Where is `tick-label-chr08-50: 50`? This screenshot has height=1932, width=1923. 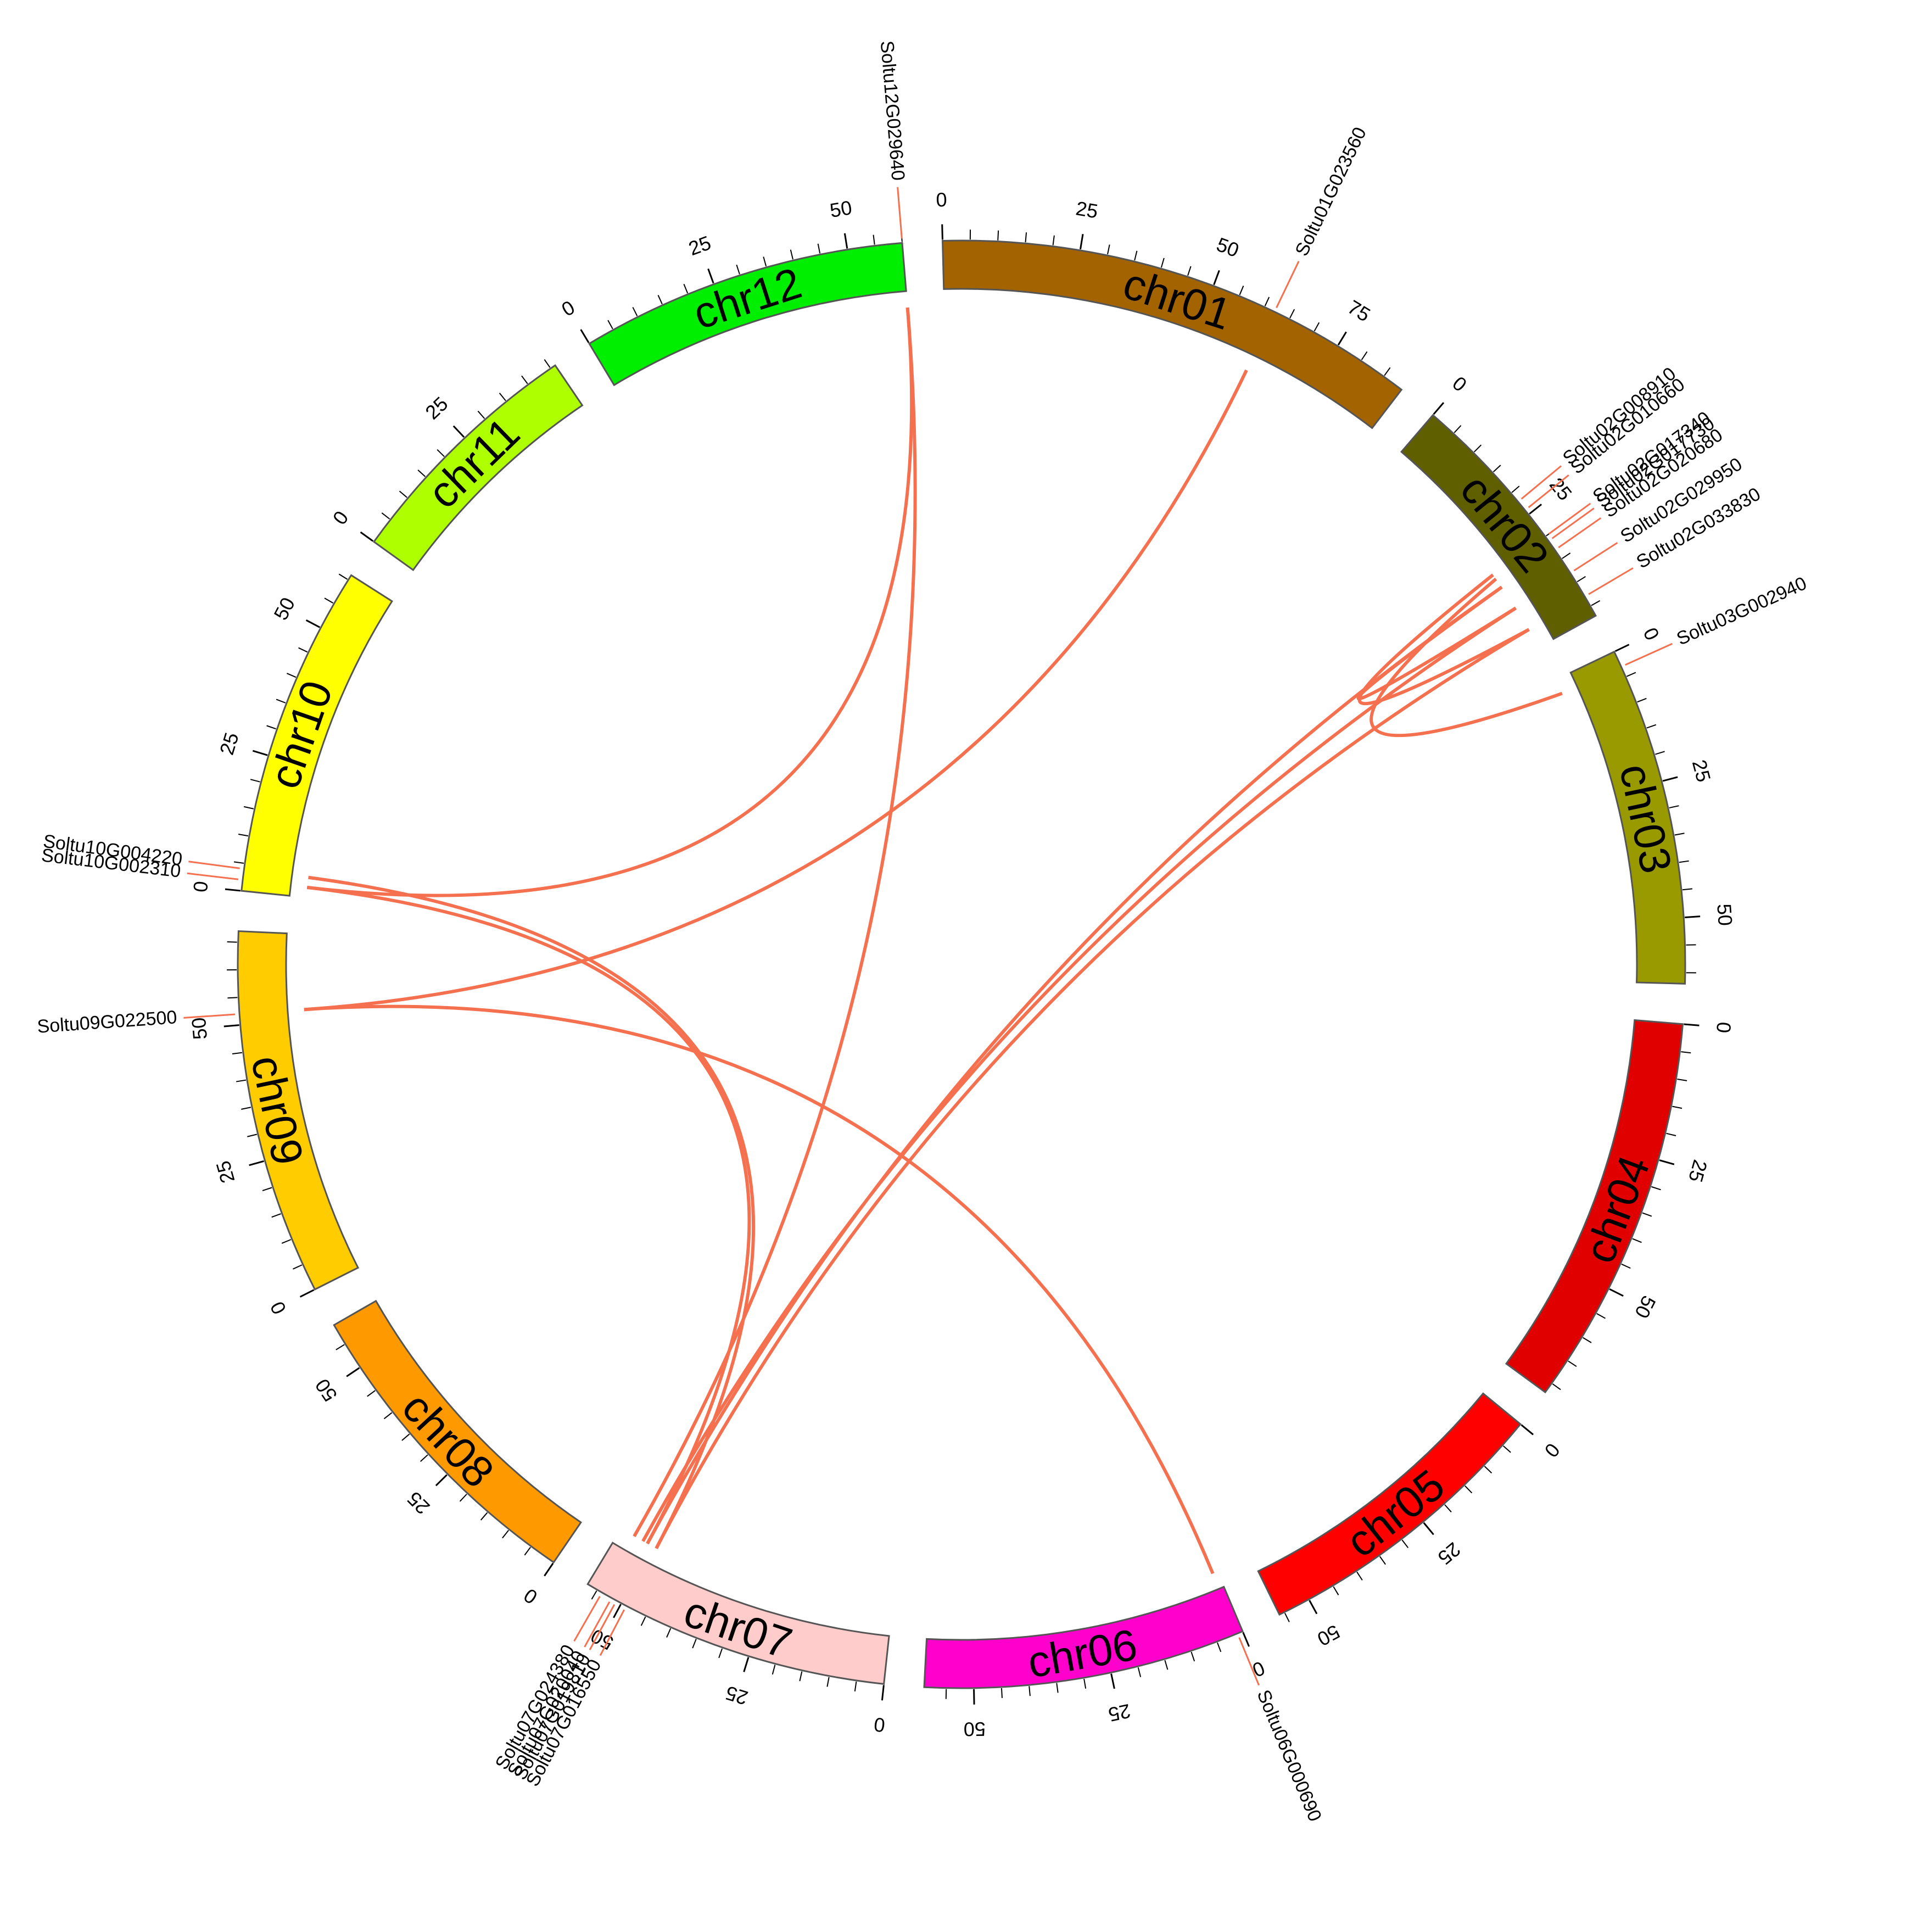
tick-label-chr08-50: 50 is located at coordinates (326, 1390).